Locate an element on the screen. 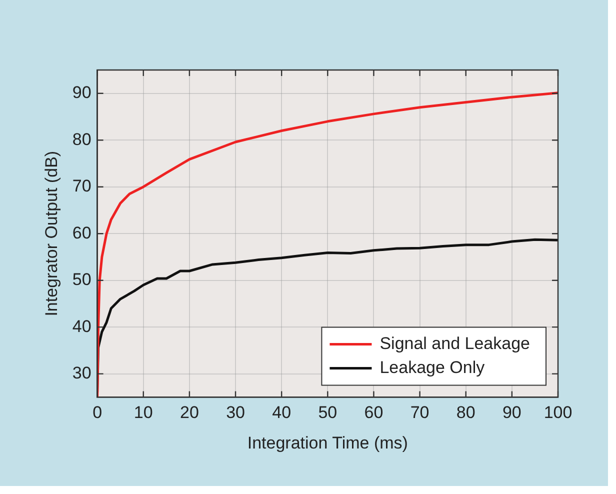 This screenshot has height=494, width=616. x-axis-title: Integration Time (ms) is located at coordinates (327, 442).